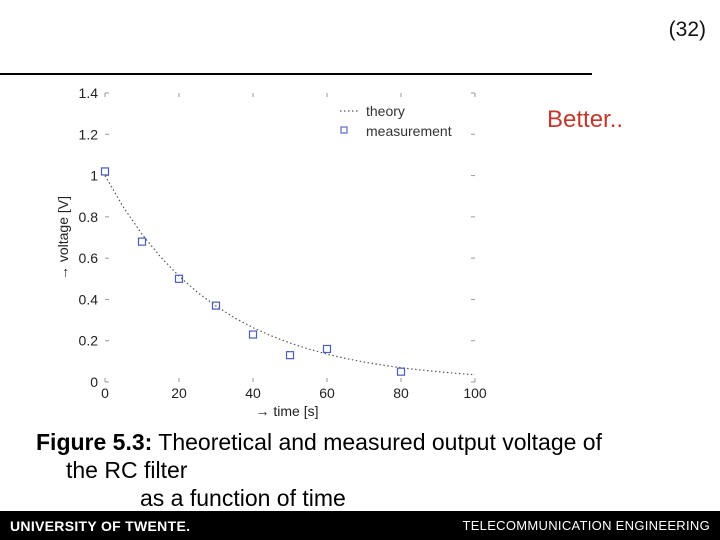  Describe the element at coordinates (296, 74) in the screenshot. I see `title-divider` at that location.